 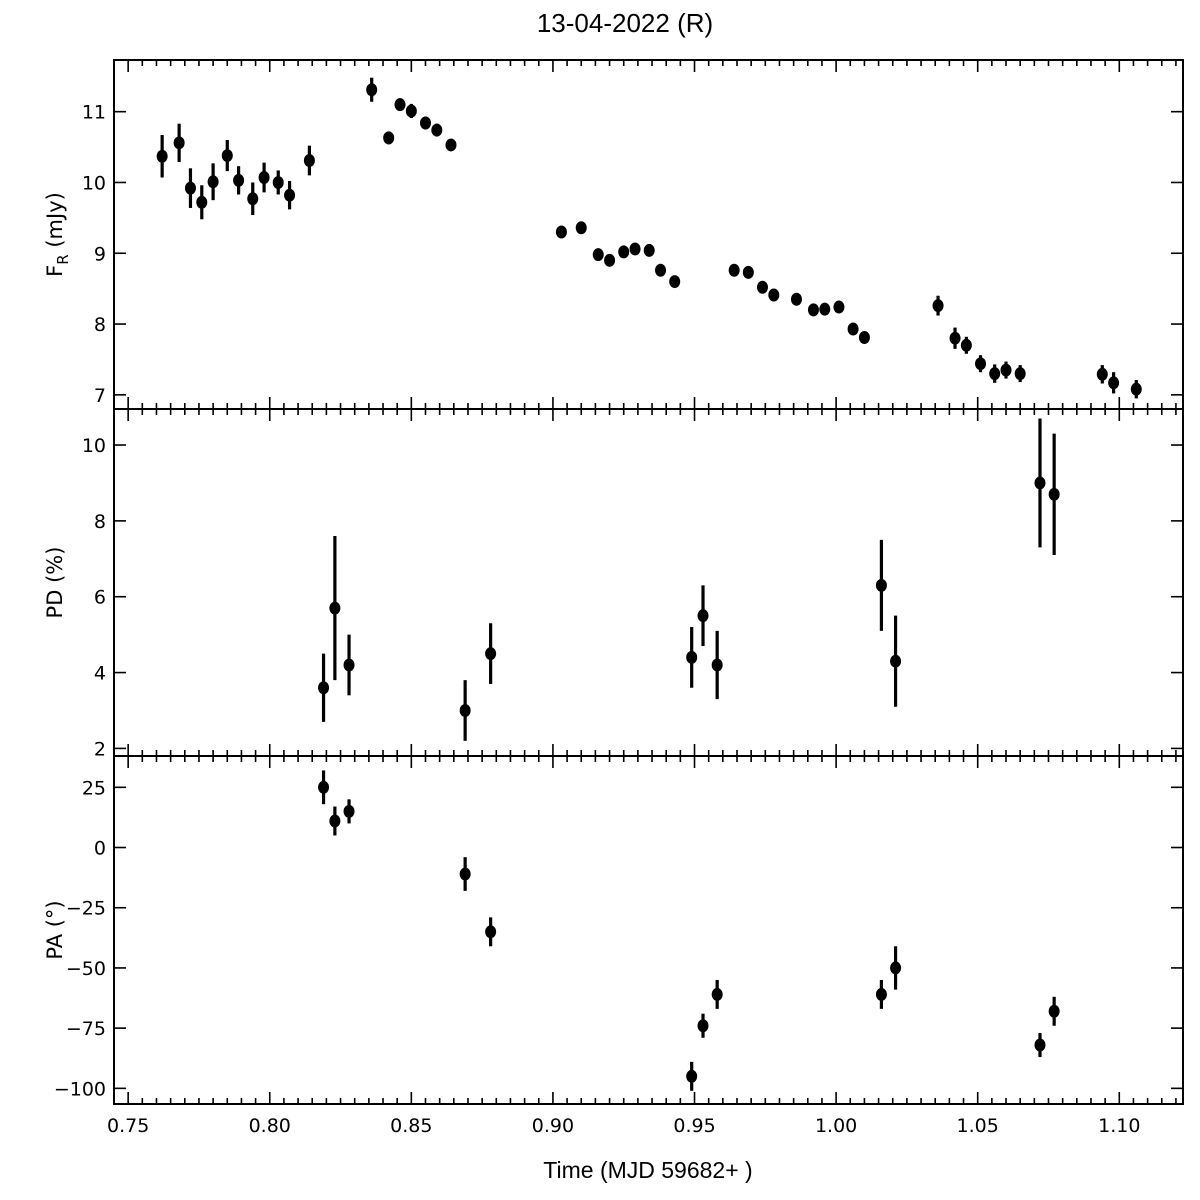 I want to click on x-tick-label: 0.90, so click(x=553, y=1126).